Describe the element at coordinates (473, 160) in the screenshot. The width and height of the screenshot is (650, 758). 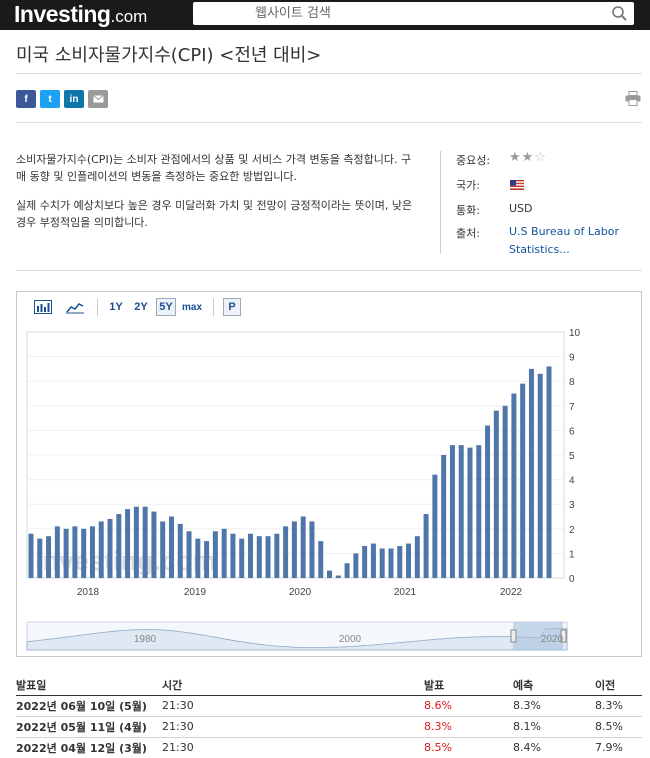
I see `importance-label: 중요성:` at that location.